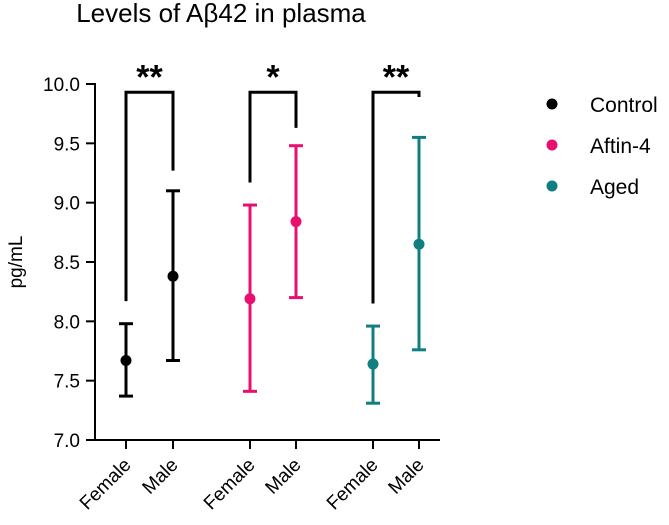 This screenshot has width=669, height=525. I want to click on y-ticks: 7.0 7.5 8.0 8.5 9.0 9.5 10.0, so click(69, 263).